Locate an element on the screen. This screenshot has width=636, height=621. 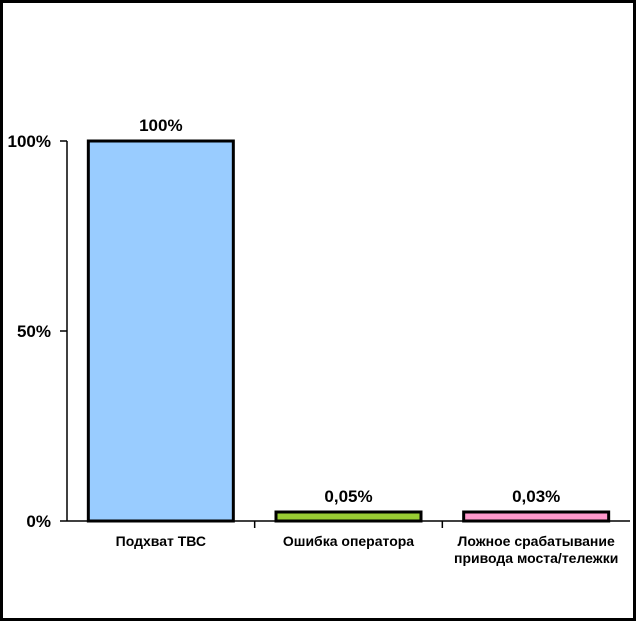
data-label: 100% is located at coordinates (160, 125).